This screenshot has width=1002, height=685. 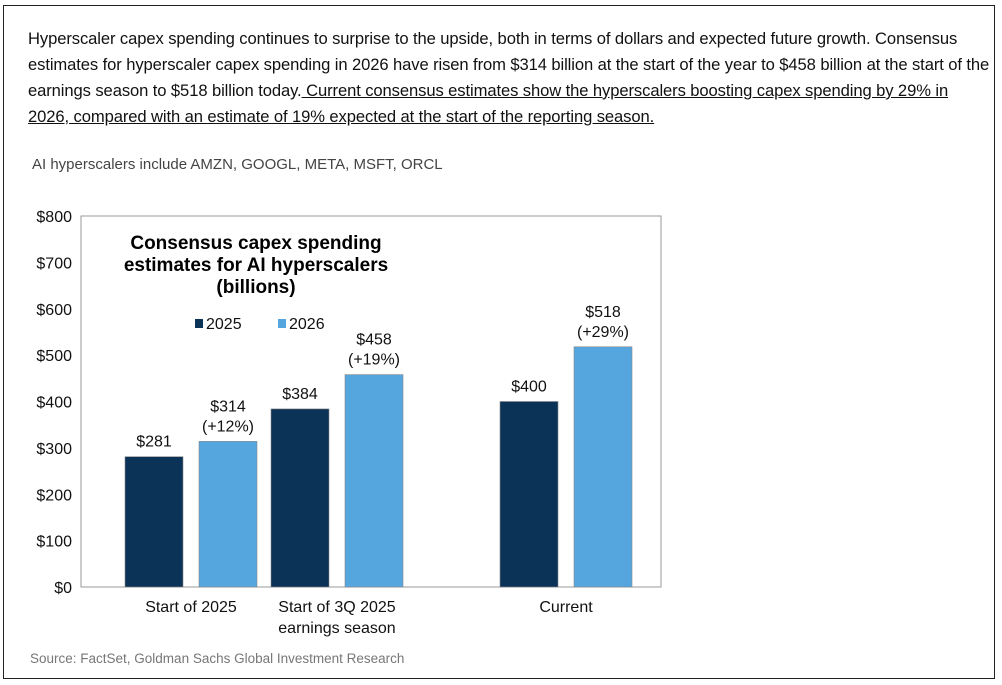 I want to click on y-tick-label: $400, so click(x=54, y=403).